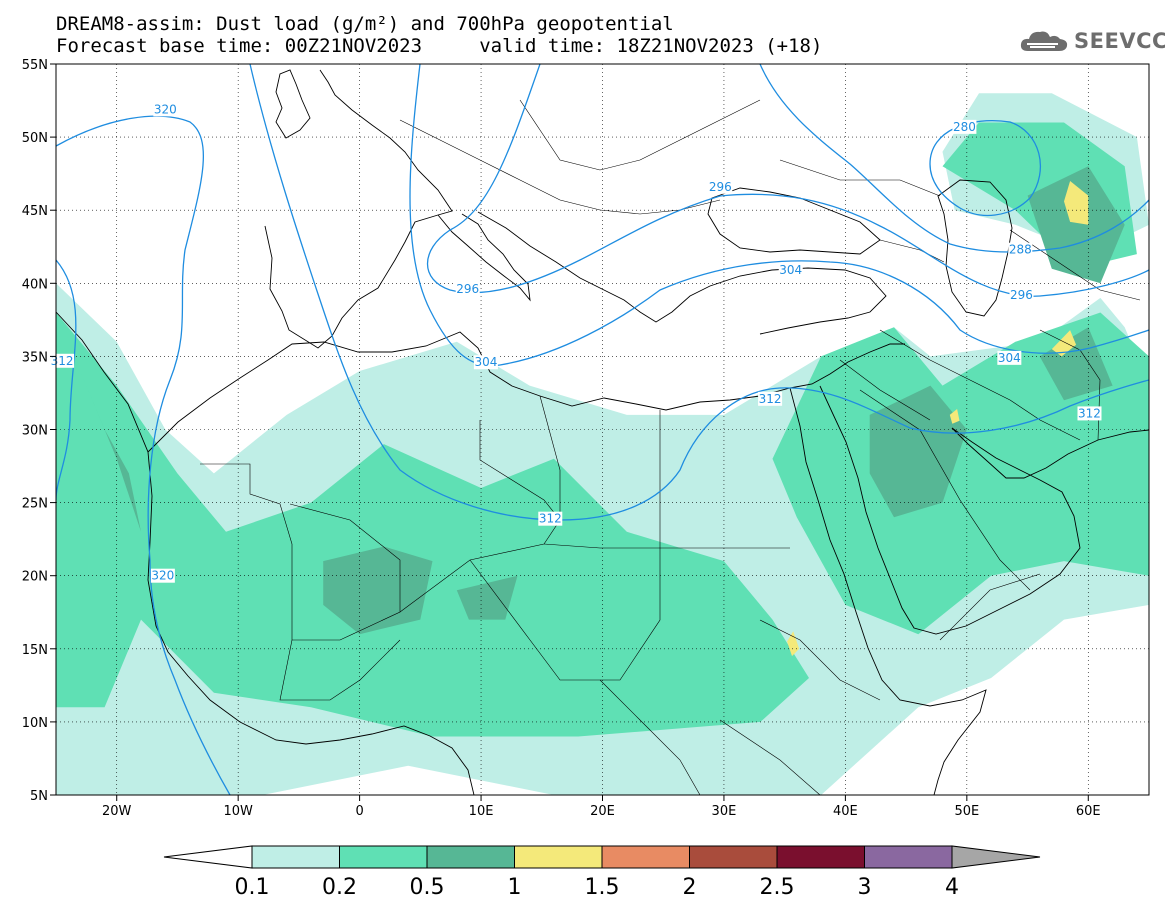 This screenshot has width=1165, height=907. What do you see at coordinates (794, 221) in the screenshot?
I see `coastline-black-sea` at bounding box center [794, 221].